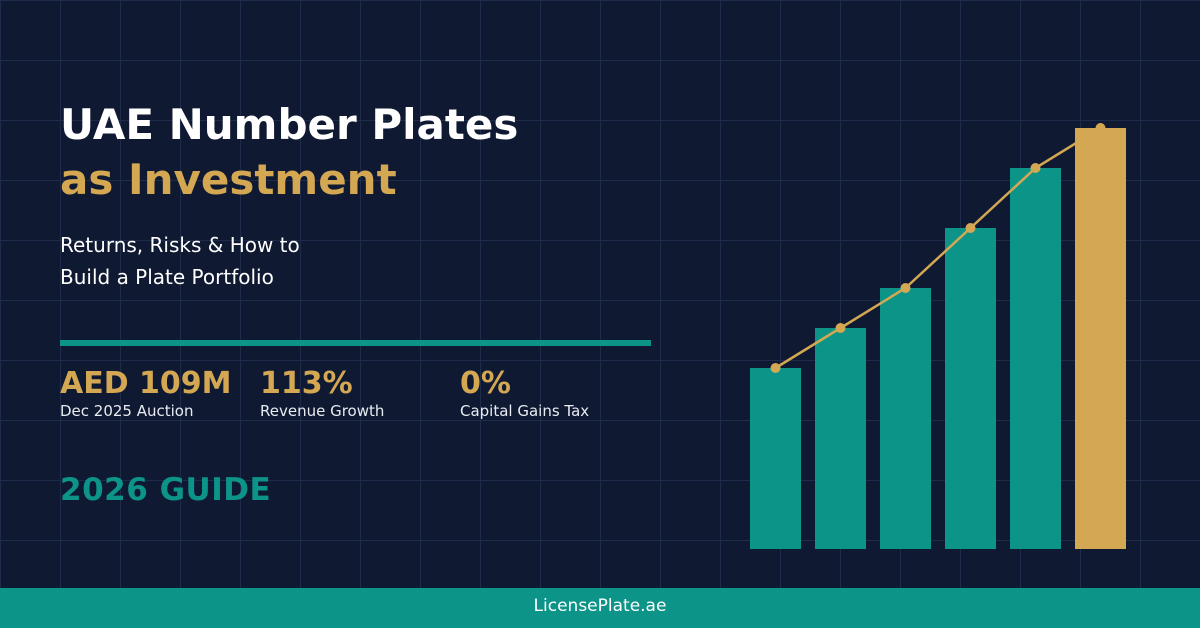 This screenshot has width=1200, height=628. I want to click on stat-value: AED 109M, so click(146, 383).